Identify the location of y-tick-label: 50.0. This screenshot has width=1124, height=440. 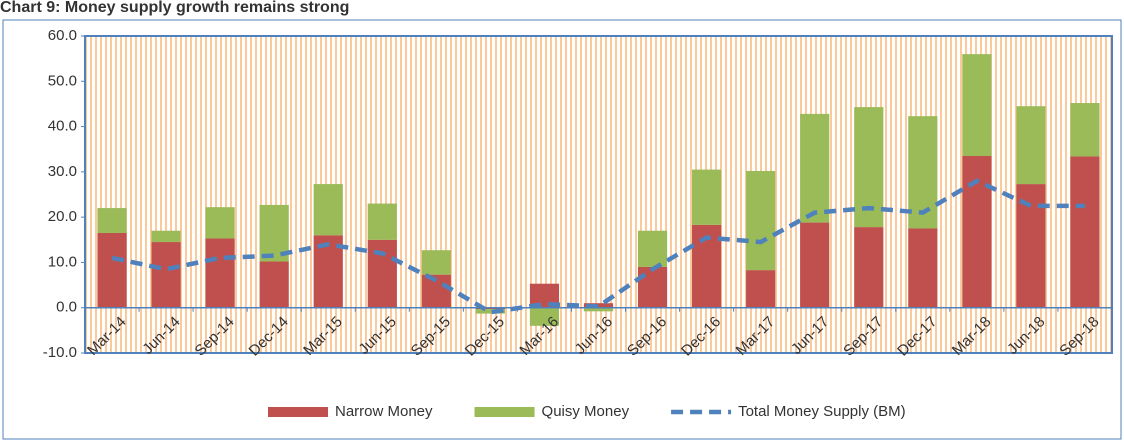
(62, 80).